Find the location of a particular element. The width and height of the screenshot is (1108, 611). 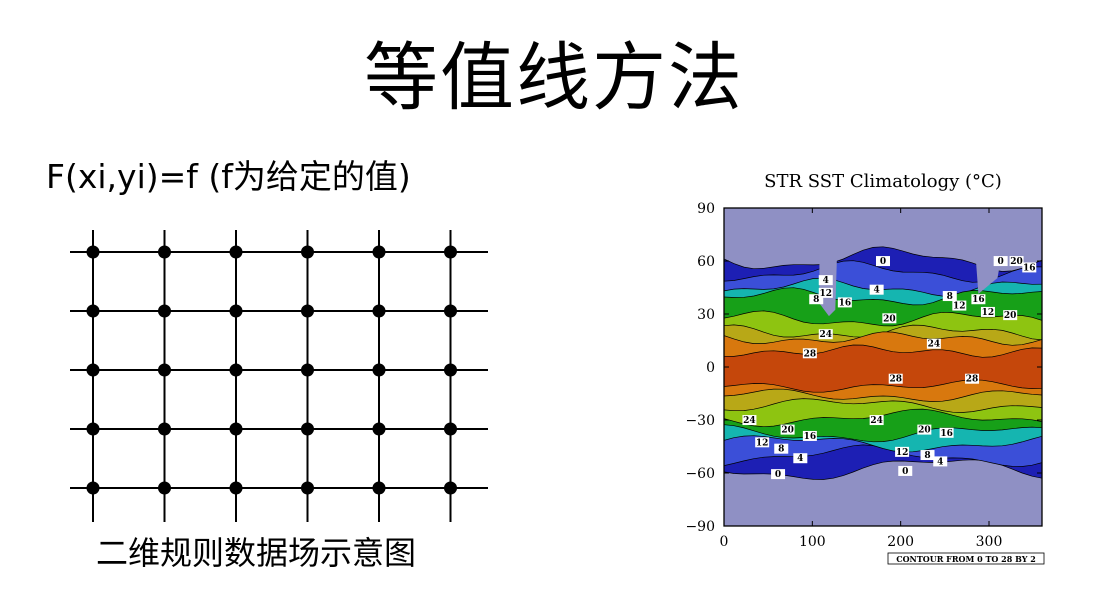

slide-title: 等值线方法 is located at coordinates (554, 78).